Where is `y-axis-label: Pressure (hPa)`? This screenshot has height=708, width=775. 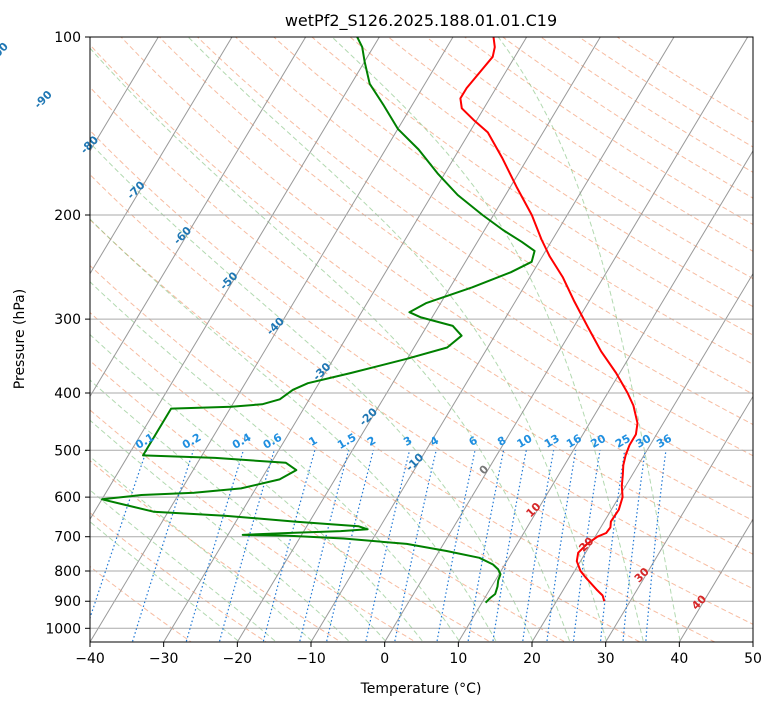 y-axis-label: Pressure (hPa) is located at coordinates (20, 339).